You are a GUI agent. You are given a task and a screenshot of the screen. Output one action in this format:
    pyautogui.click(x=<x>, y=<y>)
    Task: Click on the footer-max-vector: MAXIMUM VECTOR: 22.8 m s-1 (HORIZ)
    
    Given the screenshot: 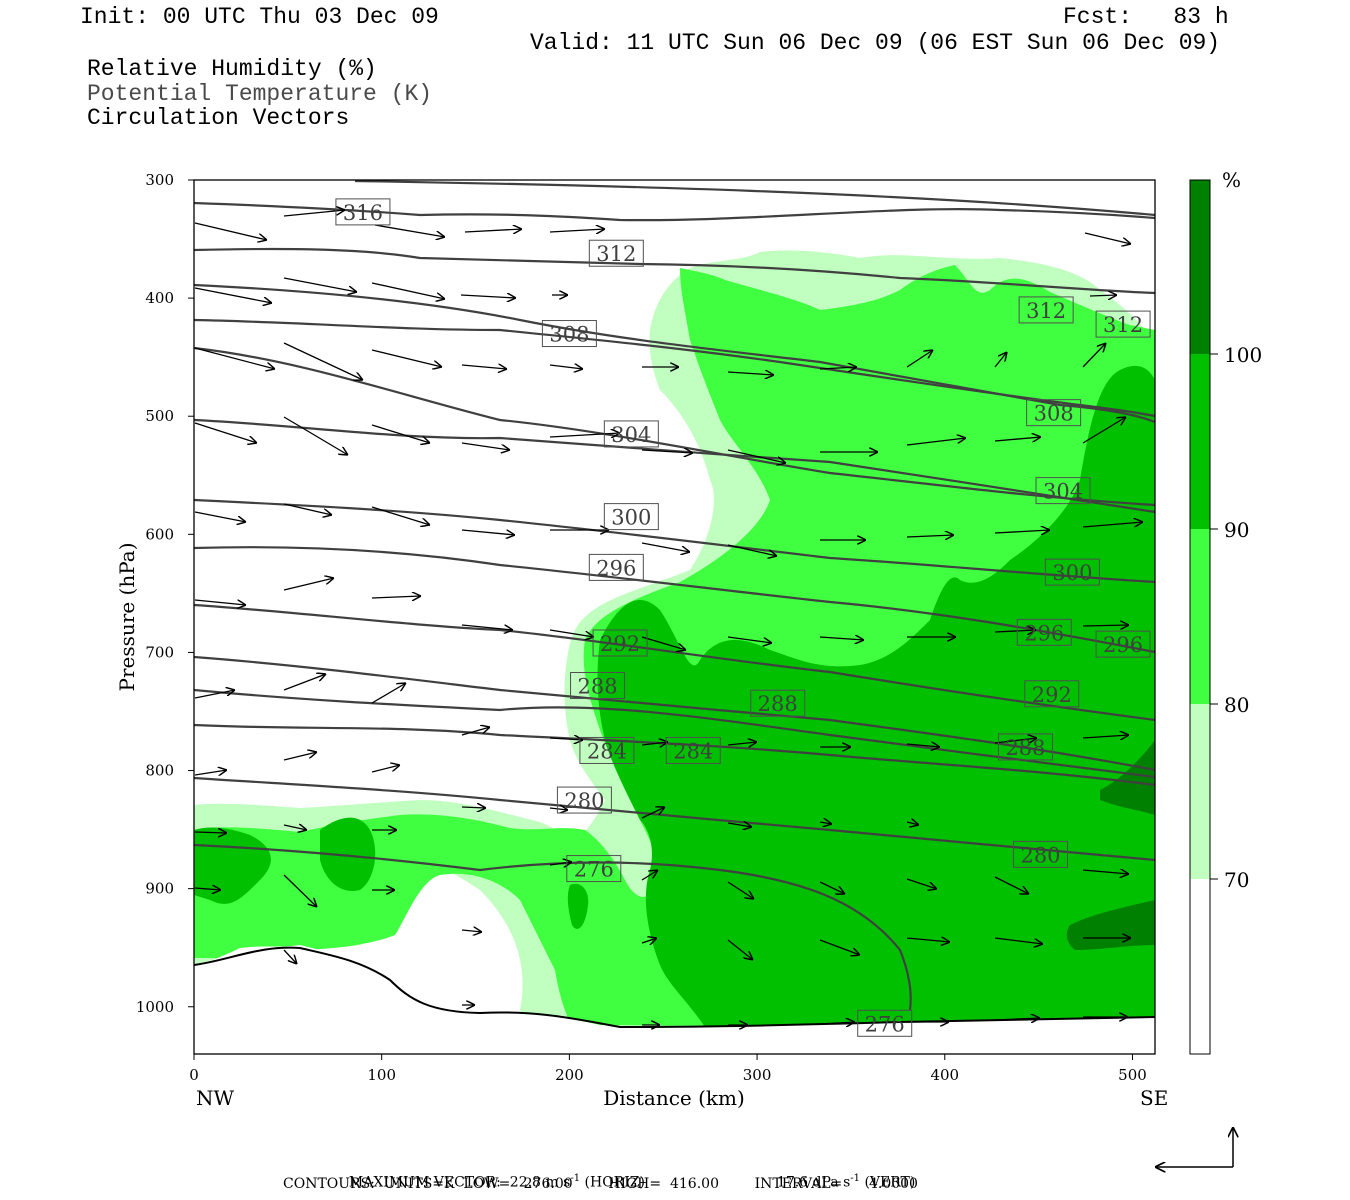 What is the action you would take?
    pyautogui.click(x=492, y=1174)
    